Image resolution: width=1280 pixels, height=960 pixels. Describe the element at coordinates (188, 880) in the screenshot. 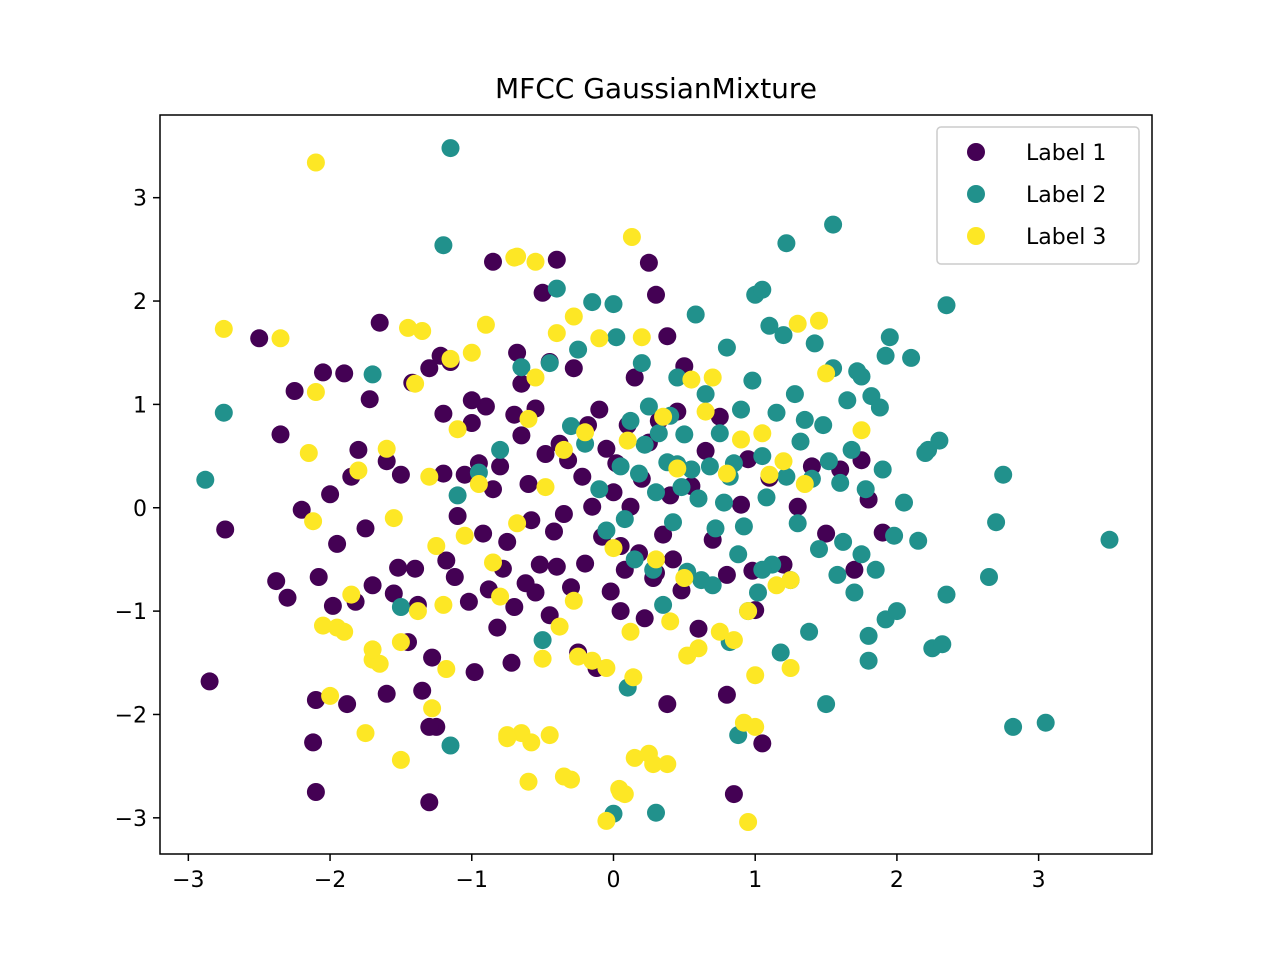

I see `x-tick-label: −3` at that location.